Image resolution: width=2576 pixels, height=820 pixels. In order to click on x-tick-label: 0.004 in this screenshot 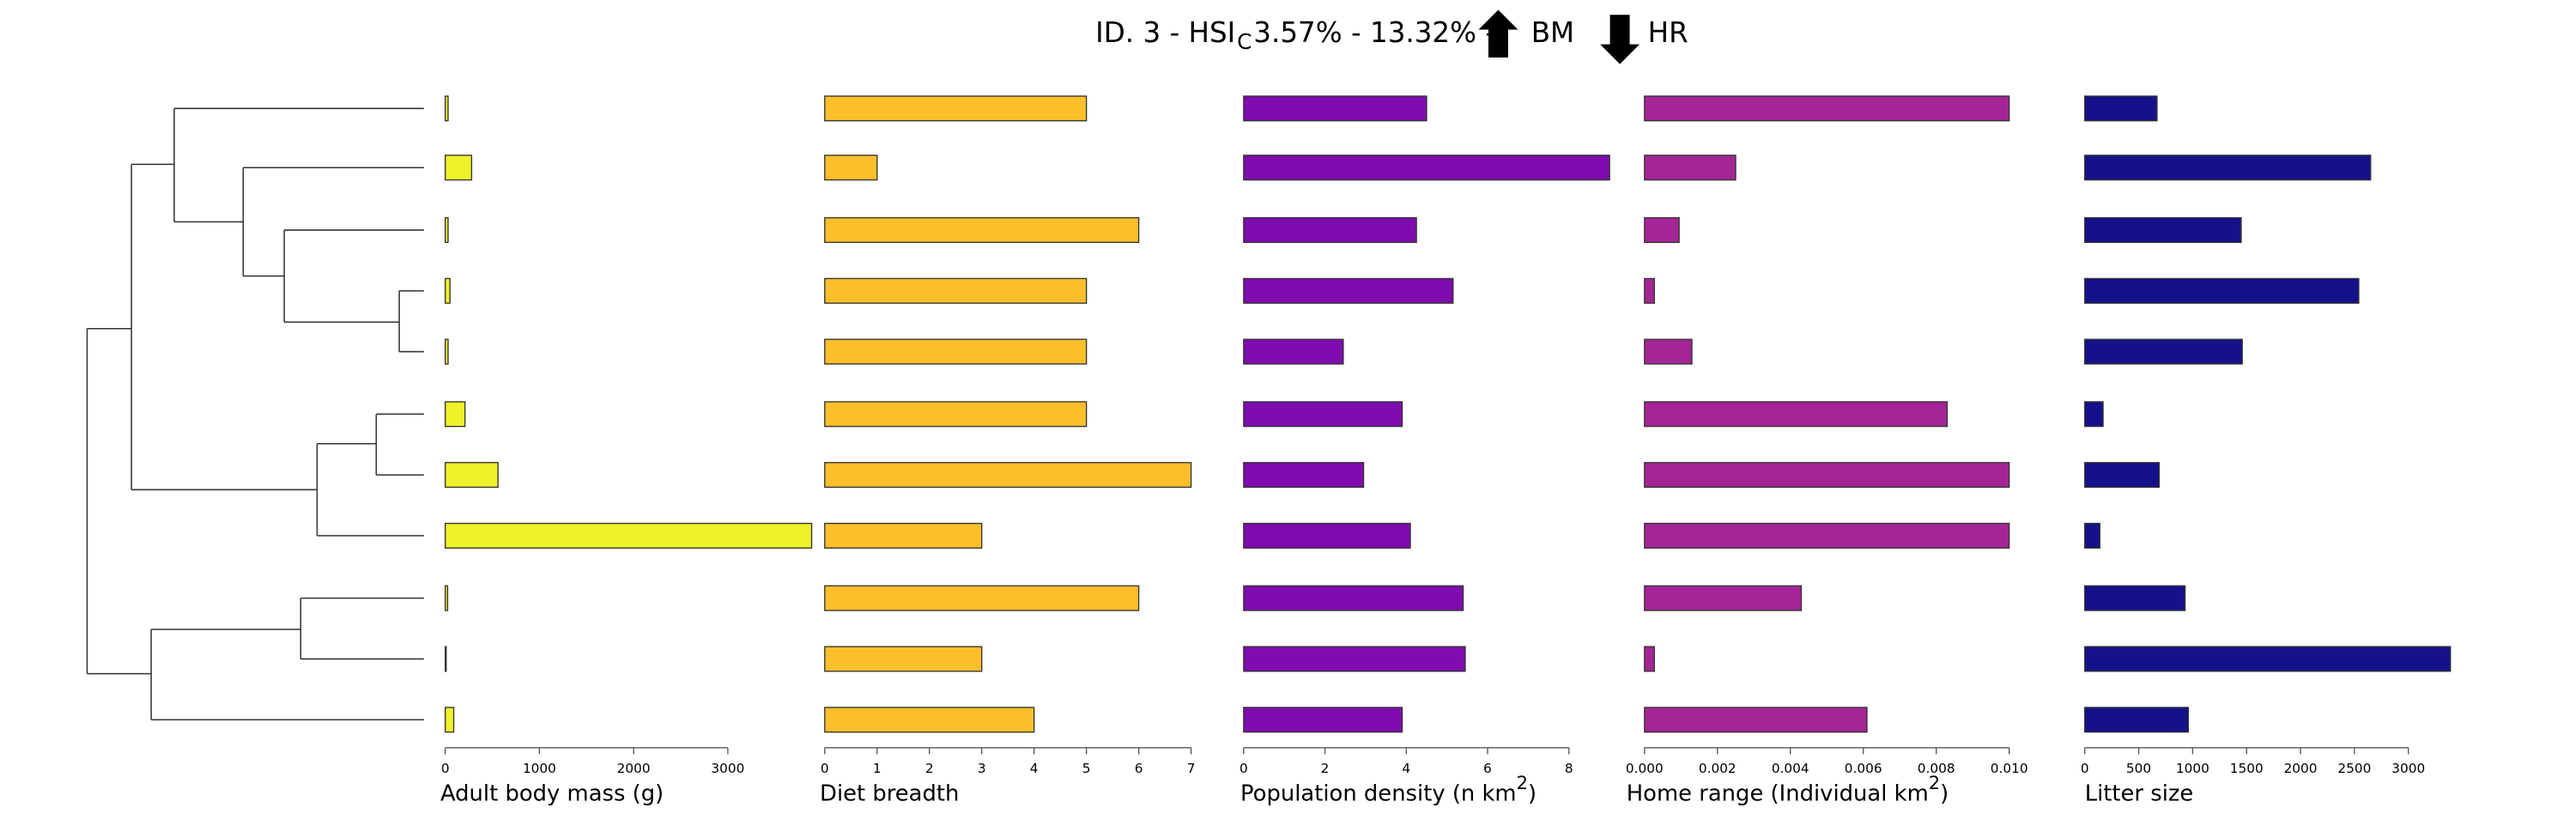, I will do `click(1790, 768)`.